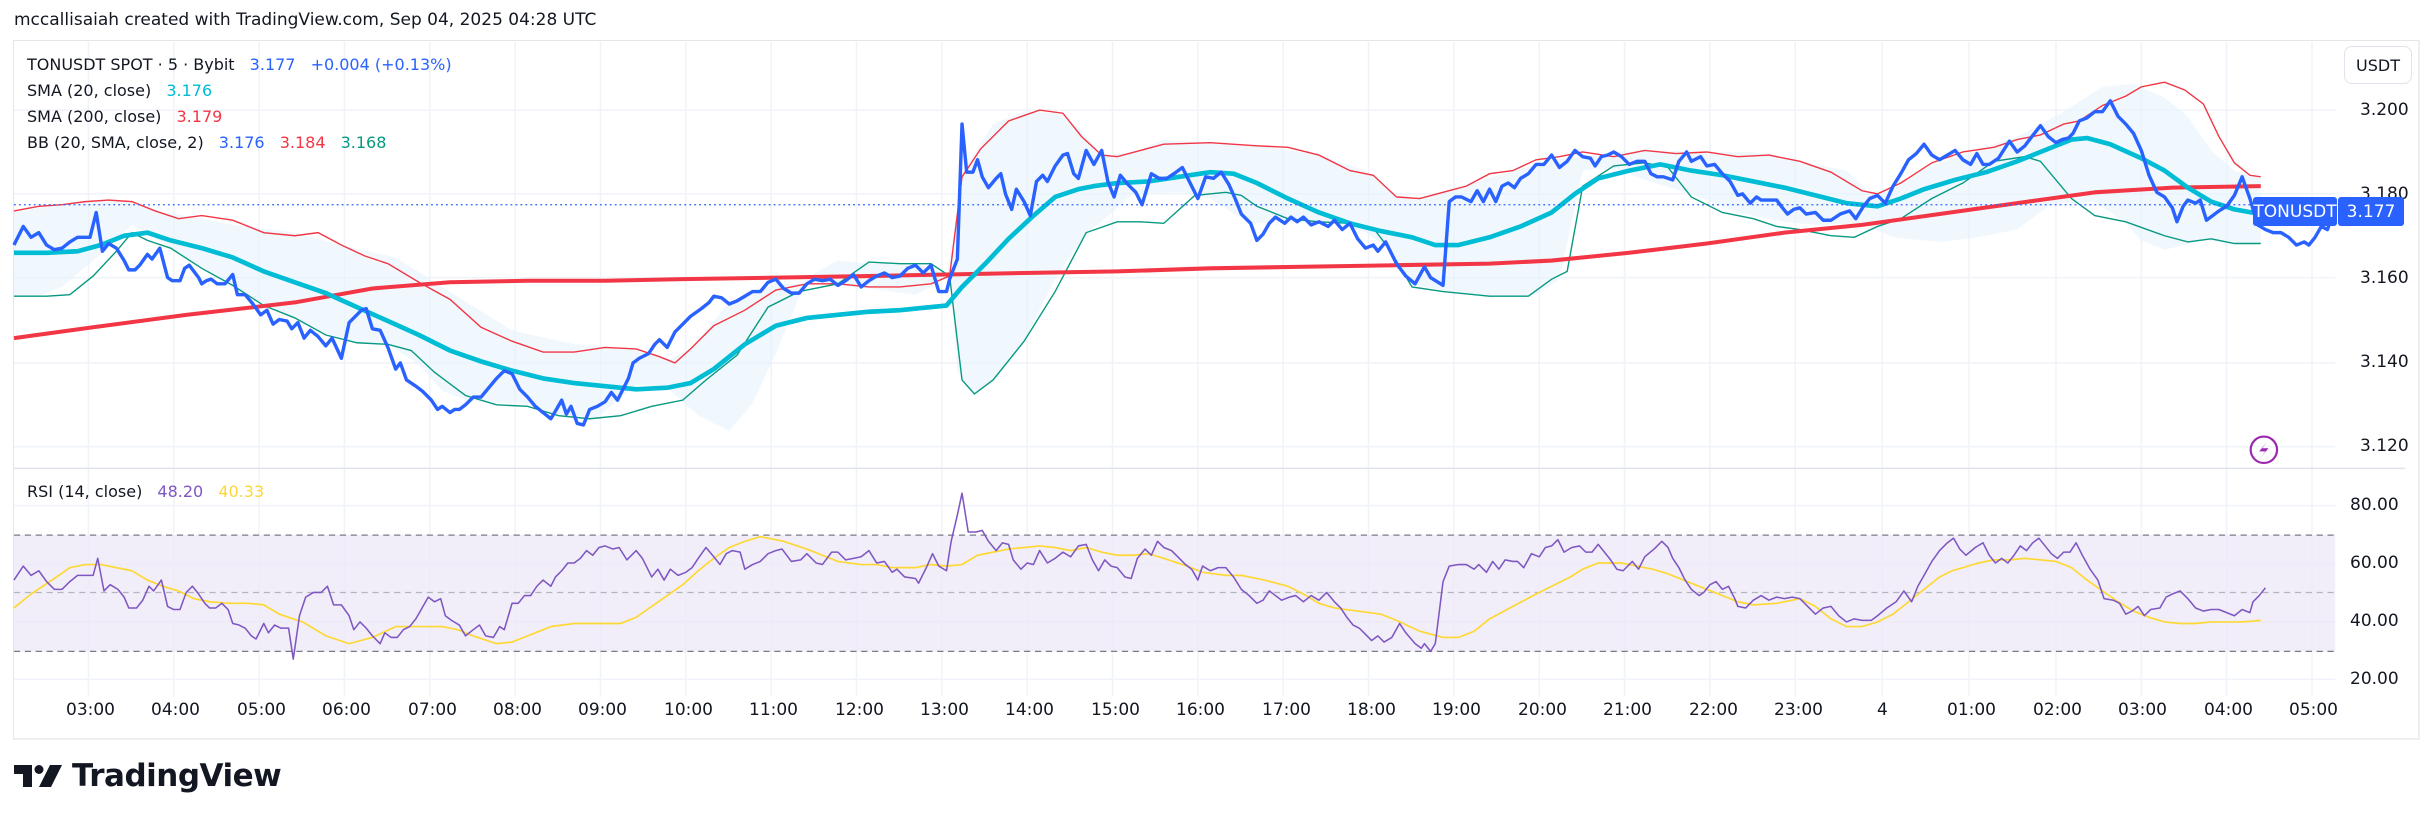 The width and height of the screenshot is (2433, 822). What do you see at coordinates (1798, 710) in the screenshot?
I see `time-tick: 23:00` at bounding box center [1798, 710].